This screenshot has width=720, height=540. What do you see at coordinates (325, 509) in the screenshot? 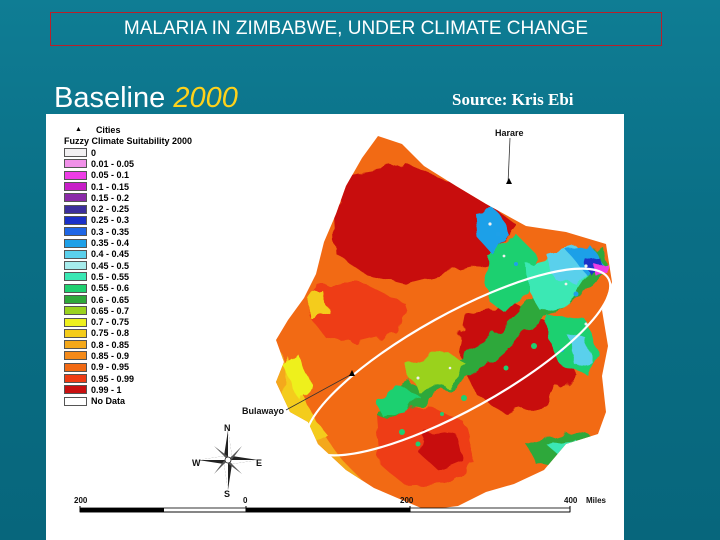
I see `scale-bar` at bounding box center [325, 509].